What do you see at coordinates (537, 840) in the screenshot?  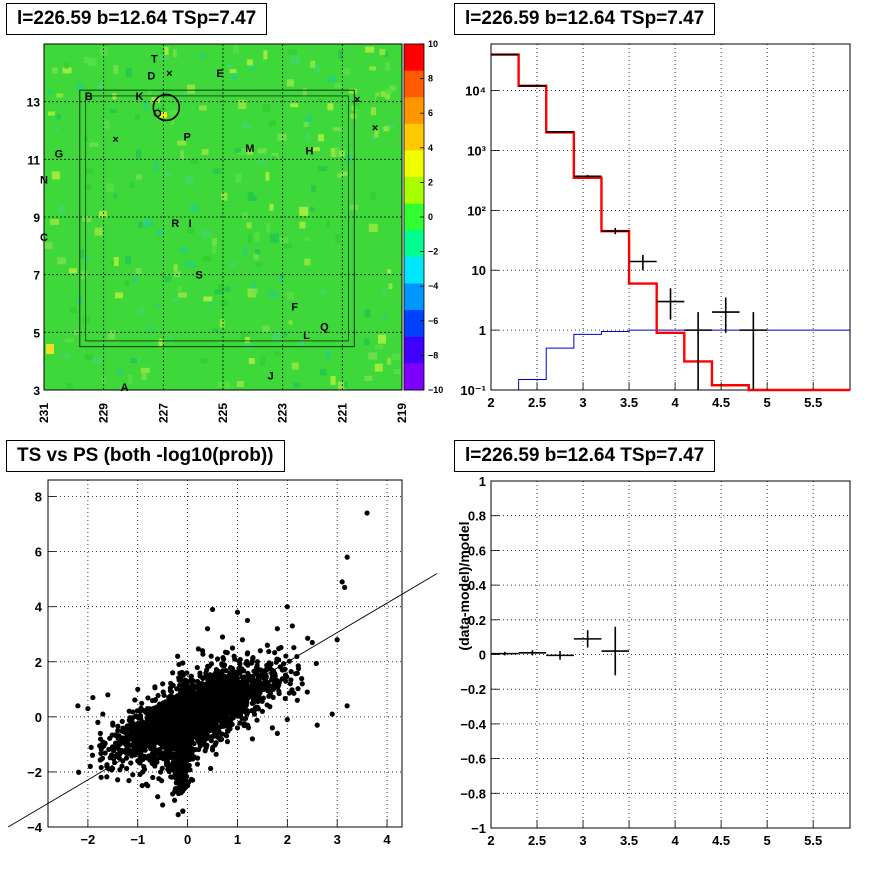 I see `residual-xtick-1: 2.5` at bounding box center [537, 840].